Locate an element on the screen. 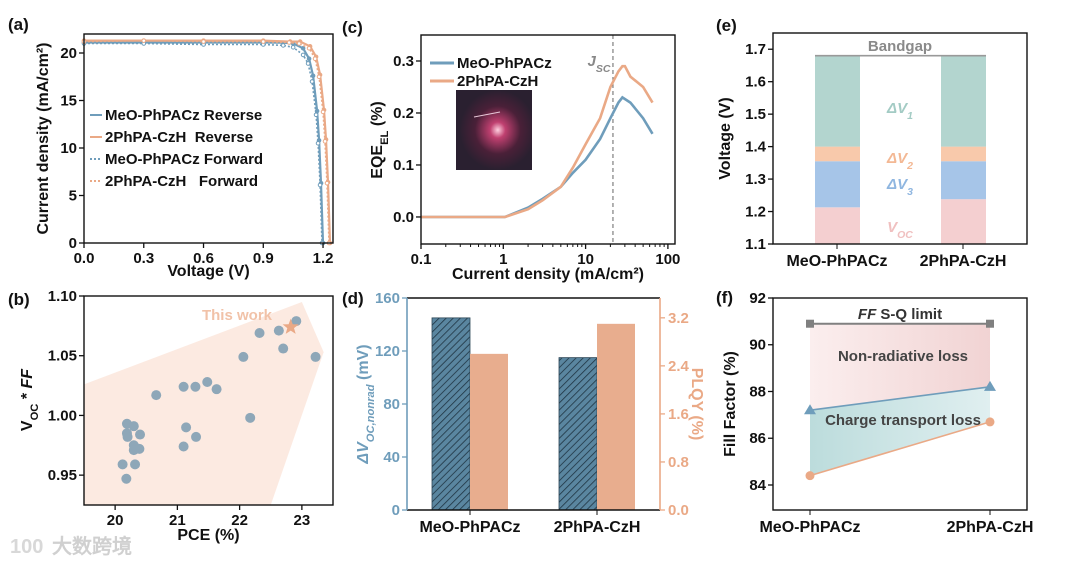  ff-line is located at coordinates (900, 449).